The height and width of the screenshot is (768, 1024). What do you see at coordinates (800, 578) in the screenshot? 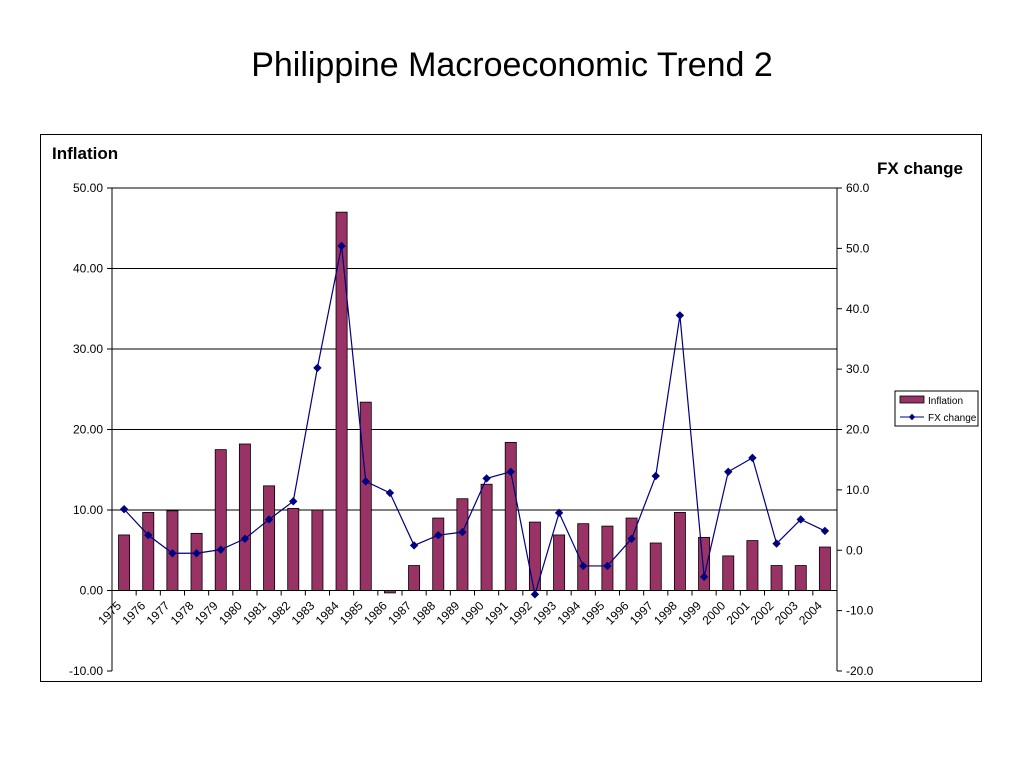
I see `bar-2003` at bounding box center [800, 578].